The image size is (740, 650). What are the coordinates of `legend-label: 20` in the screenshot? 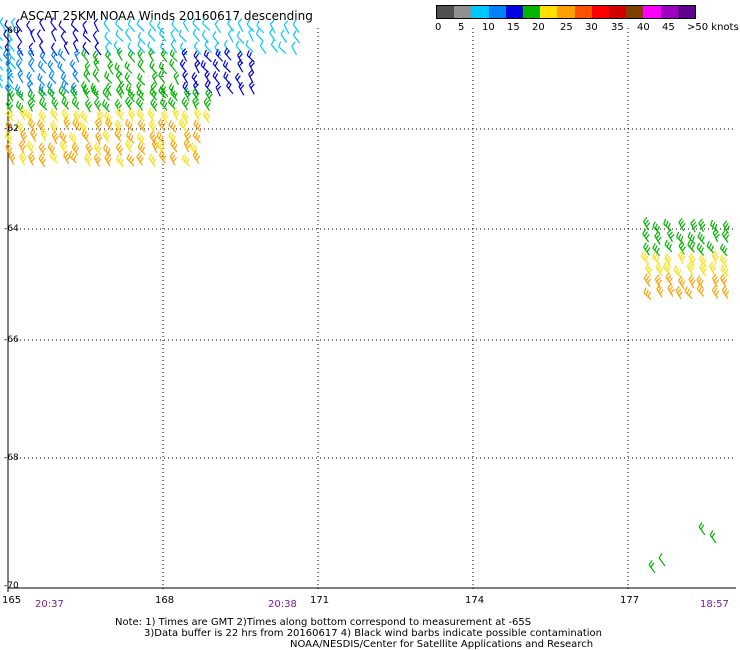 It's located at (538, 27).